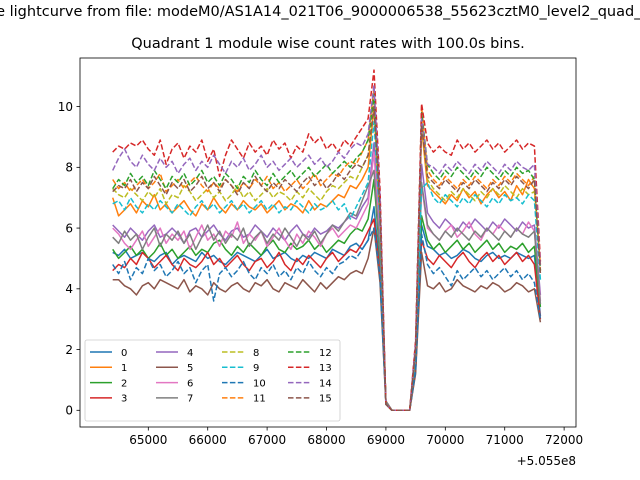 Image resolution: width=640 pixels, height=480 pixels. Describe the element at coordinates (148, 440) in the screenshot. I see `x-tick-label: 65000` at that location.